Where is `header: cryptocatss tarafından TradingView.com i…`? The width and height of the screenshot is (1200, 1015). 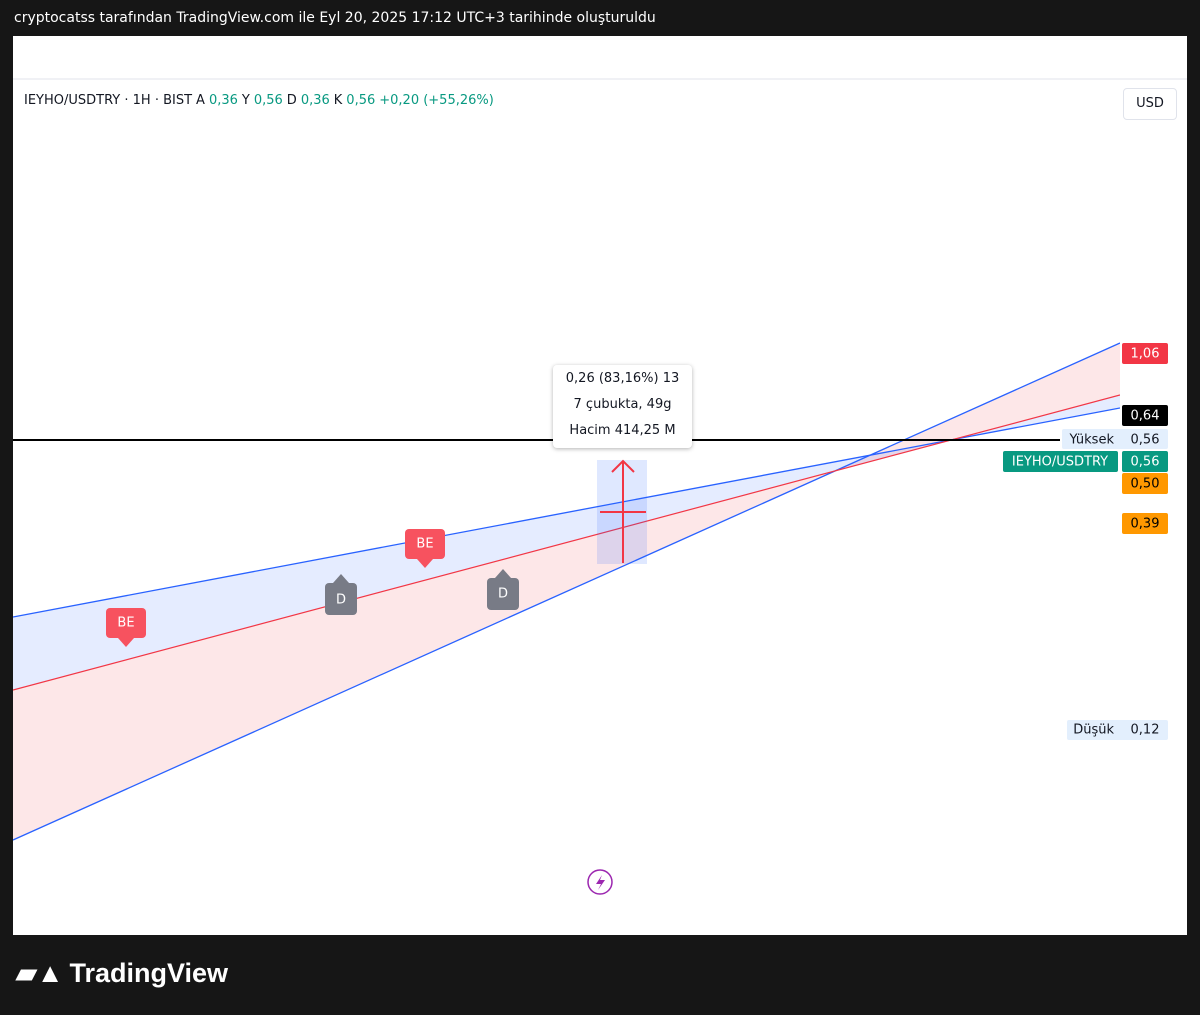 header: cryptocatss tarafından TradingView.com i… is located at coordinates (335, 18).